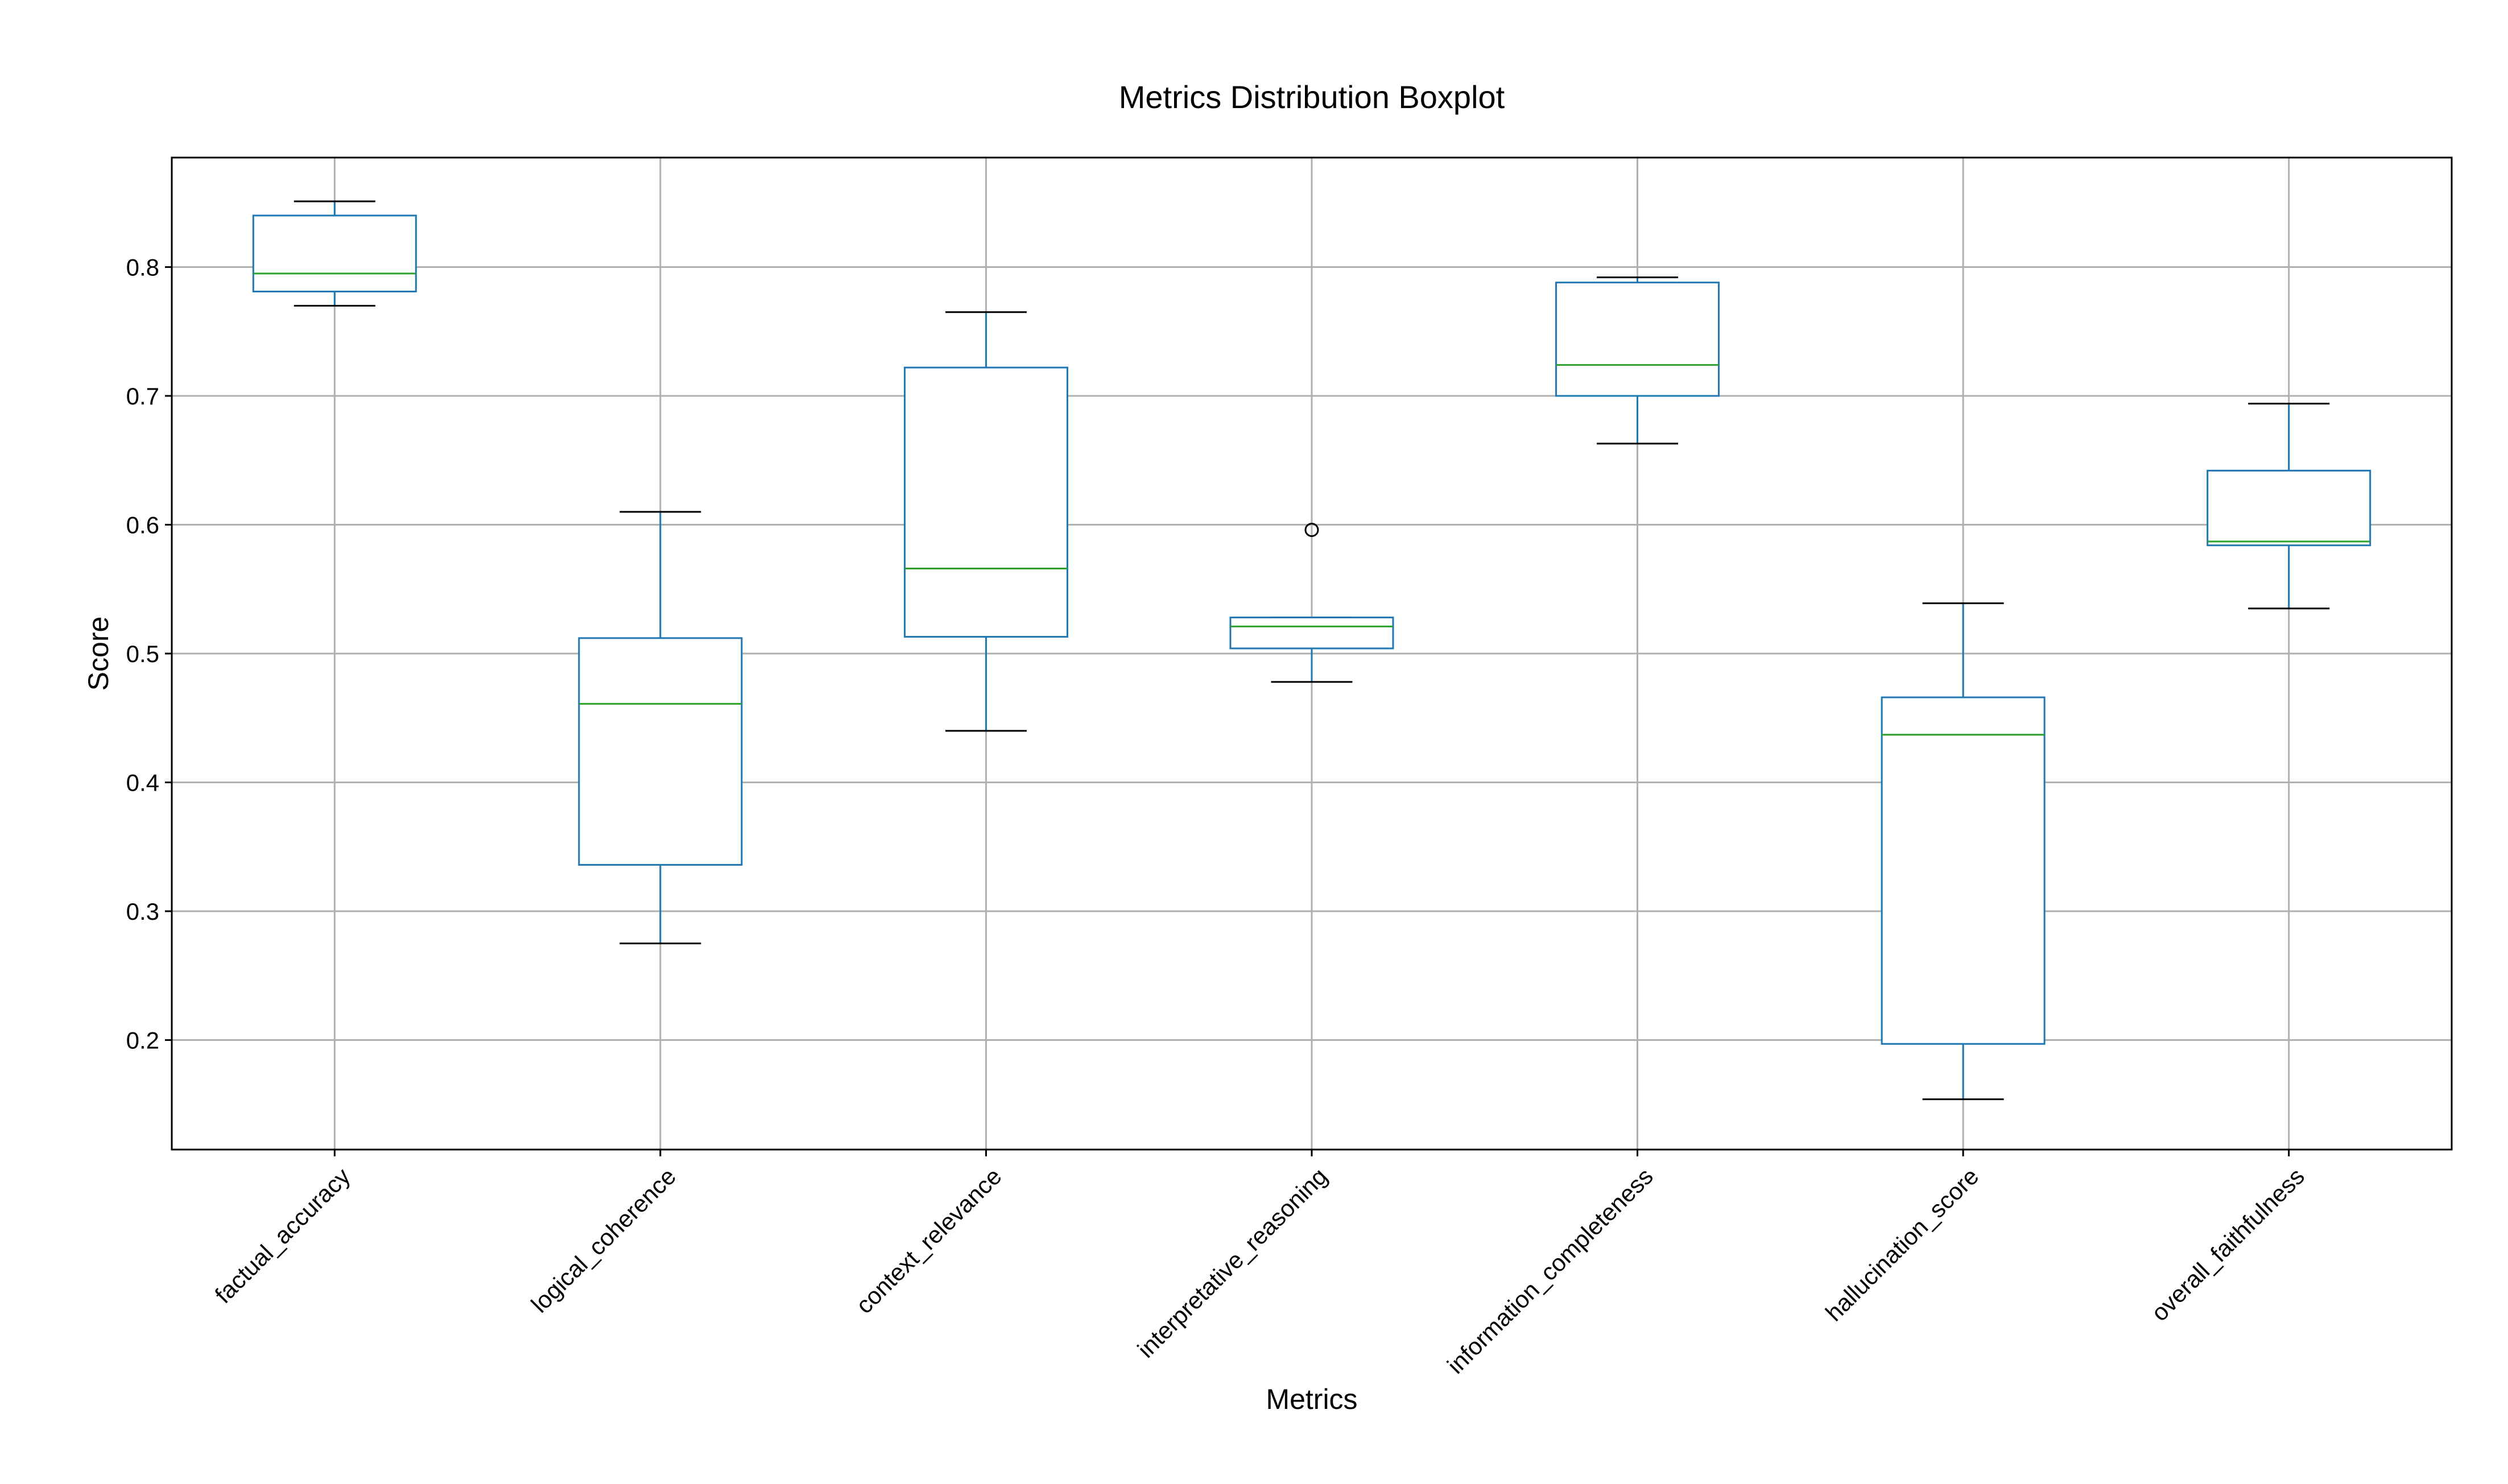  I want to click on y-tick-label: 0.3, so click(142, 912).